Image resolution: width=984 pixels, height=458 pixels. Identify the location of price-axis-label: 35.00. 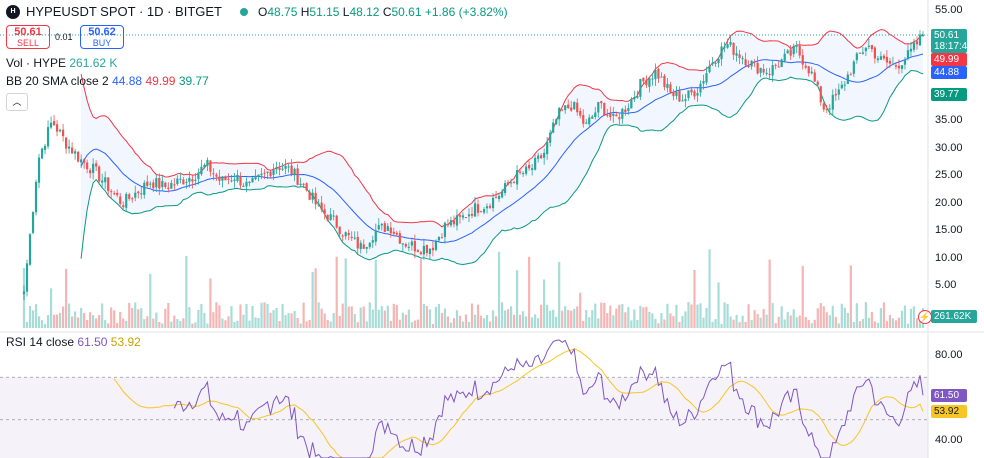
(949, 120).